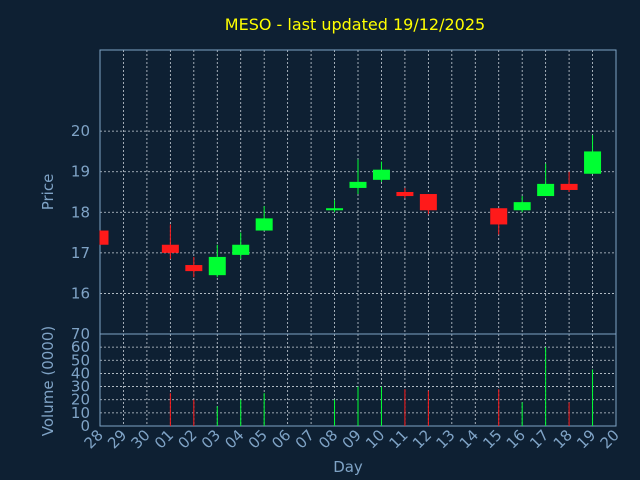 The width and height of the screenshot is (640, 480). What do you see at coordinates (492, 439) in the screenshot?
I see `x-tick-label: 15` at bounding box center [492, 439].